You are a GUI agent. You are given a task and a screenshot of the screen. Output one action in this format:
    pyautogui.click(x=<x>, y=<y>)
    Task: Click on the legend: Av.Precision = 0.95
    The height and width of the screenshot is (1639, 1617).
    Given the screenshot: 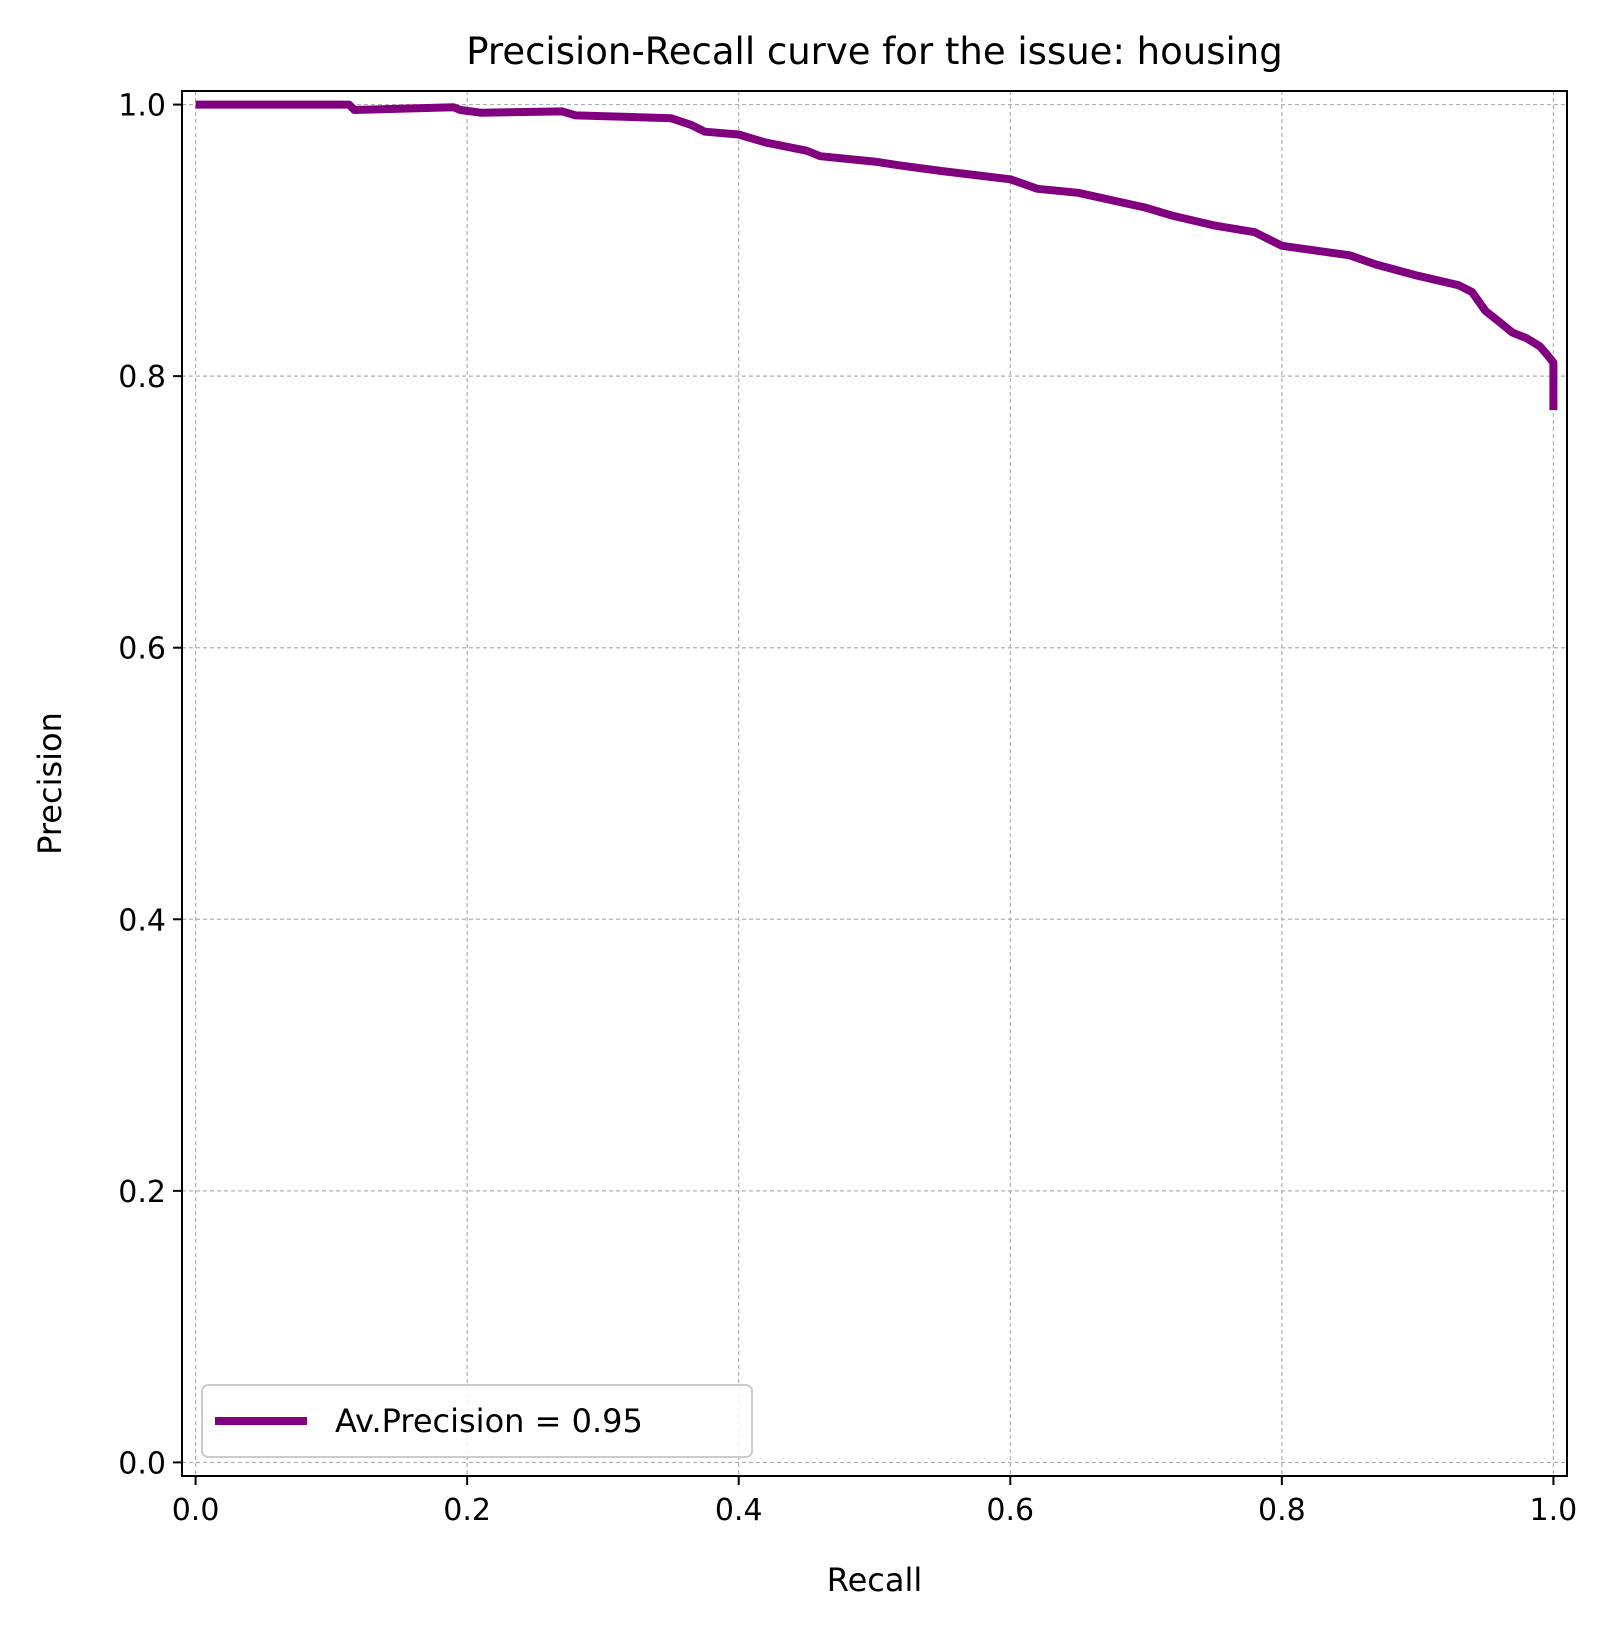 What is the action you would take?
    pyautogui.click(x=477, y=1421)
    